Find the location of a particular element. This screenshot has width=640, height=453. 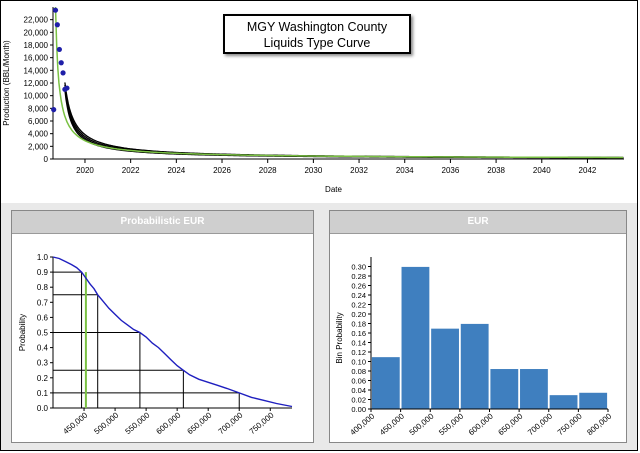

y-axis-label: Probability is located at coordinates (22, 332).